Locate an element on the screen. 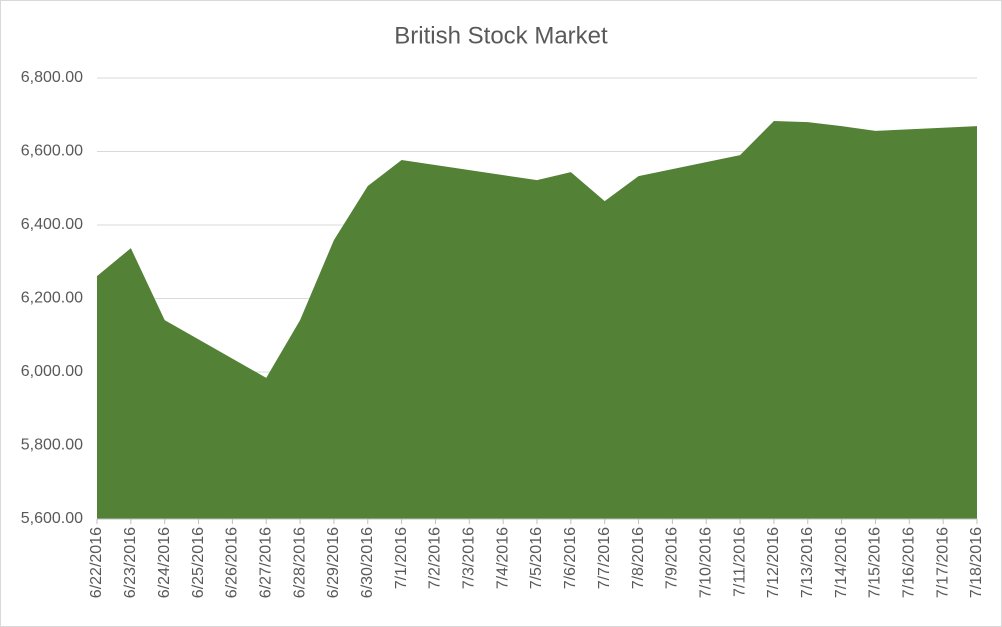 The width and height of the screenshot is (1002, 627). y-tick-label: 6,400.00 is located at coordinates (52, 224).